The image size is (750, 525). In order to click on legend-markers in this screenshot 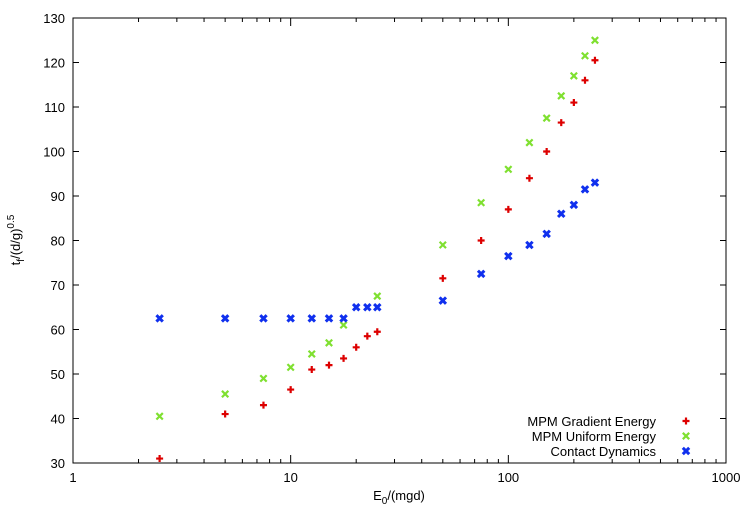, I will do `click(686, 436)`.